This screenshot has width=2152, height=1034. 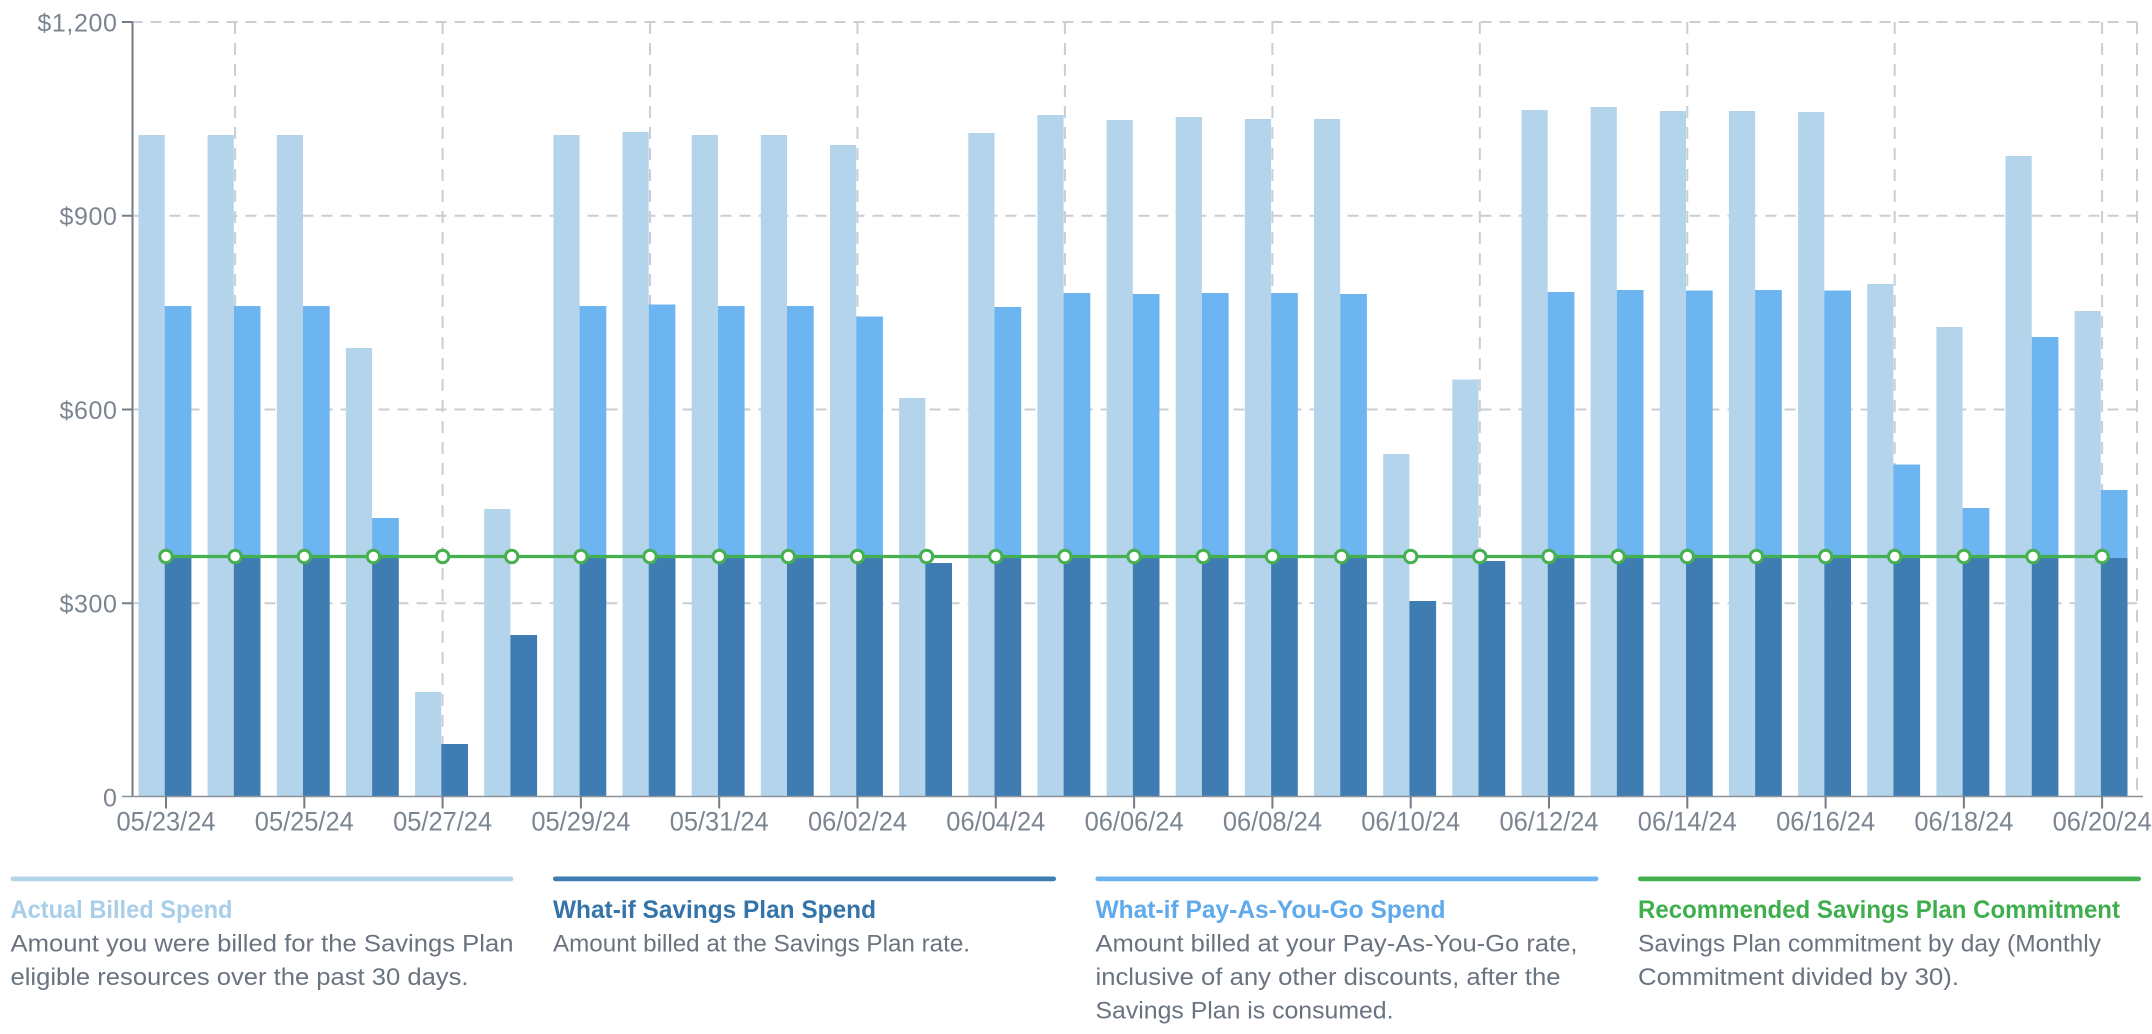 What do you see at coordinates (1134, 822) in the screenshot?
I see `svg-text: 06/06/24` at bounding box center [1134, 822].